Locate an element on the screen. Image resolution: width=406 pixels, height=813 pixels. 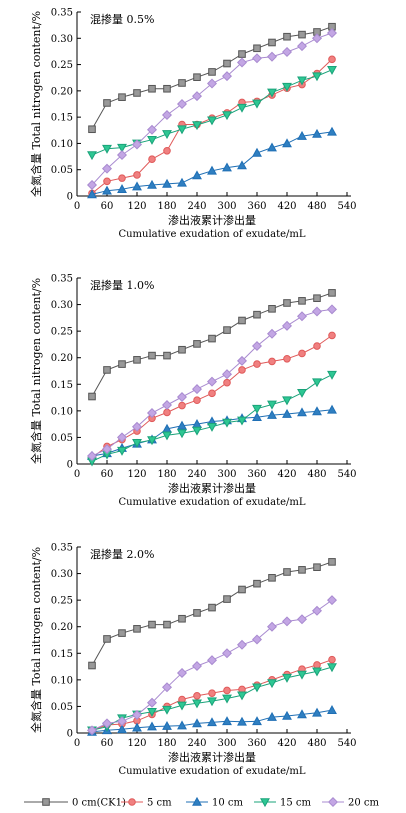
legend-item: 15 cm is located at coordinates (283, 803).